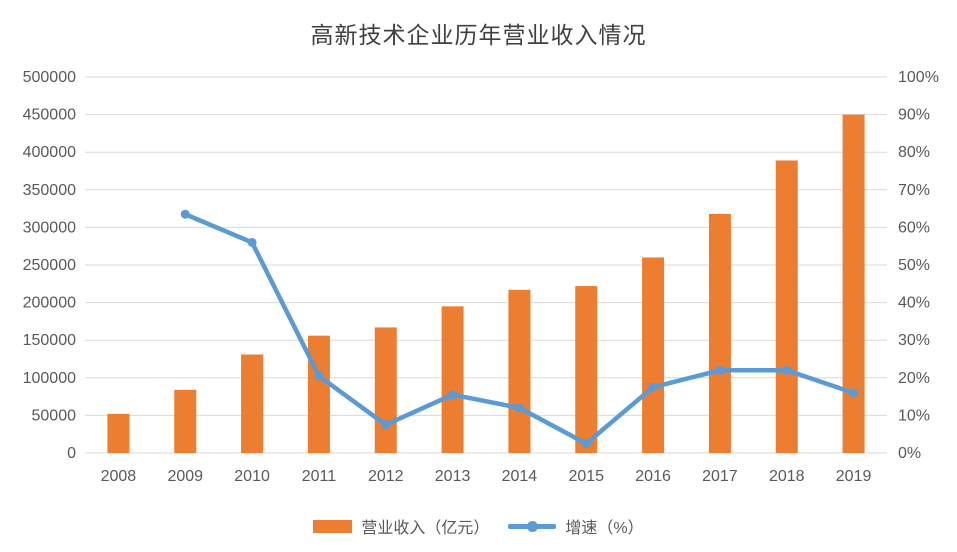  Describe the element at coordinates (519, 371) in the screenshot. I see `bar-2014` at that location.